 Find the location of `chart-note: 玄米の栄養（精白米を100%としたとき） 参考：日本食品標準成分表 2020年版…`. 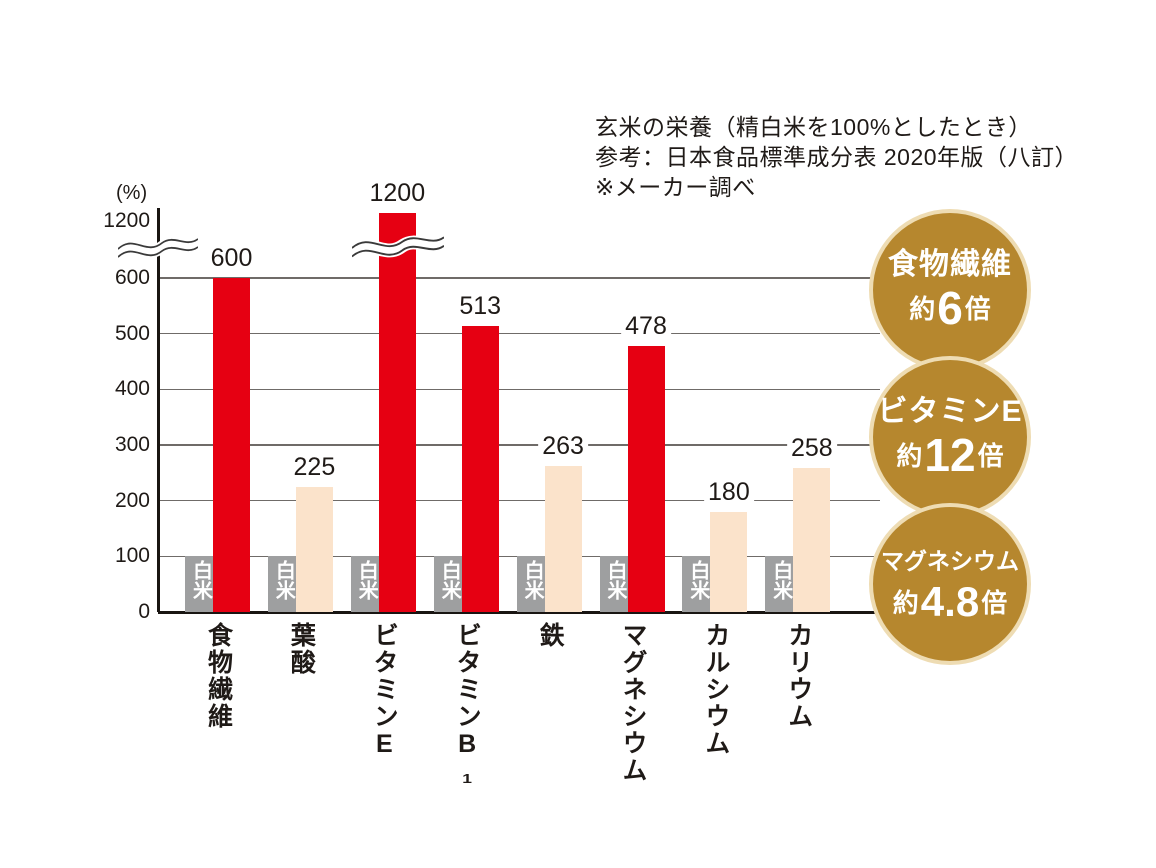

chart-note: 玄米の栄養（精白米を100%としたとき） 参考：日本食品標準成分表 2020年版… is located at coordinates (836, 157).